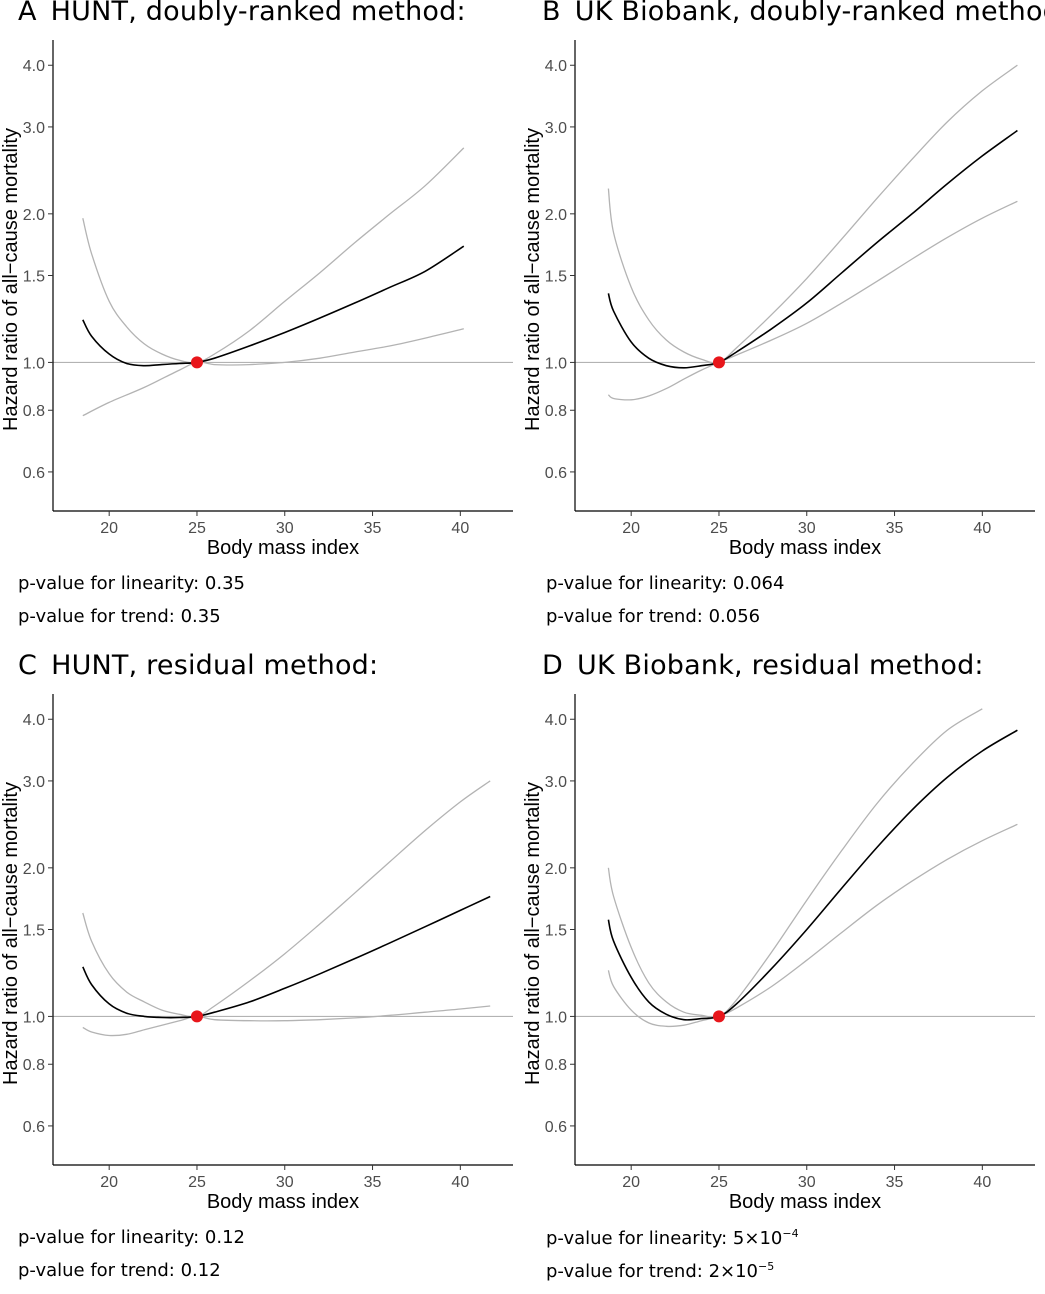 This screenshot has width=1045, height=1294. I want to click on p-value-linearity-value: 0.064, so click(758, 583).